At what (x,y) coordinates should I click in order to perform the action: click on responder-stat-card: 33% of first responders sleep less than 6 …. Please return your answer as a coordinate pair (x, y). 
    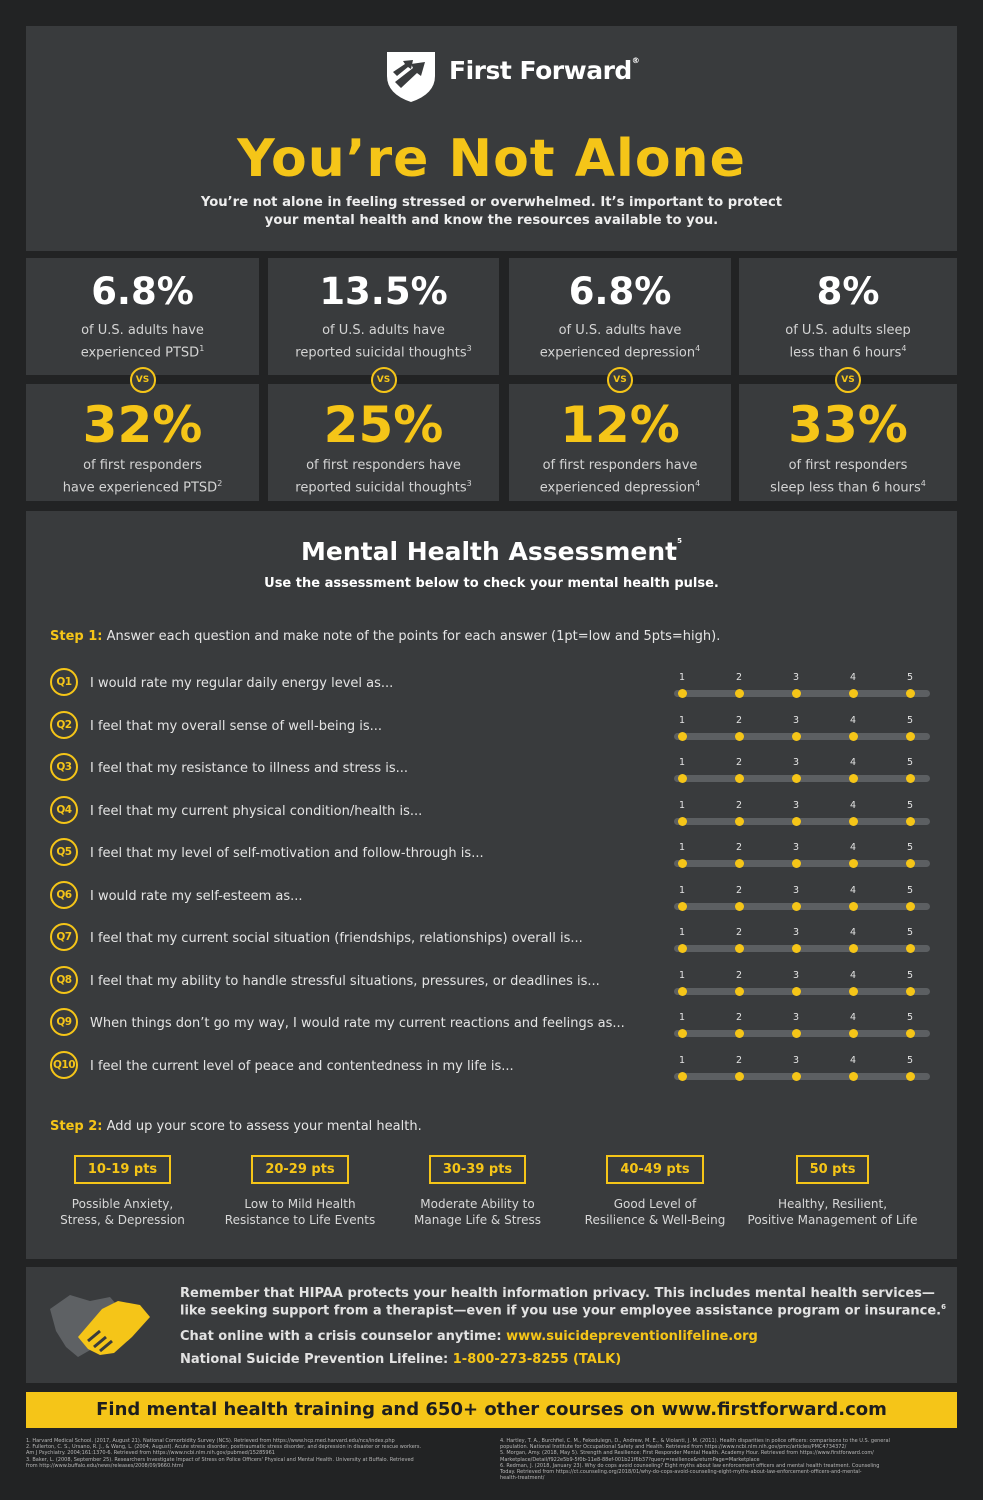
    Looking at the image, I should click on (848, 442).